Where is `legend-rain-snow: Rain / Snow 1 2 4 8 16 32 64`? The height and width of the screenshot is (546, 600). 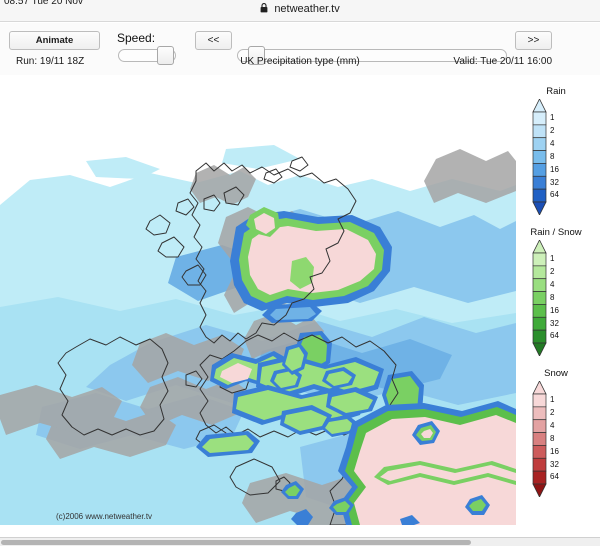 legend-rain-snow: Rain / Snow 1 2 4 8 16 32 64 is located at coordinates (556, 291).